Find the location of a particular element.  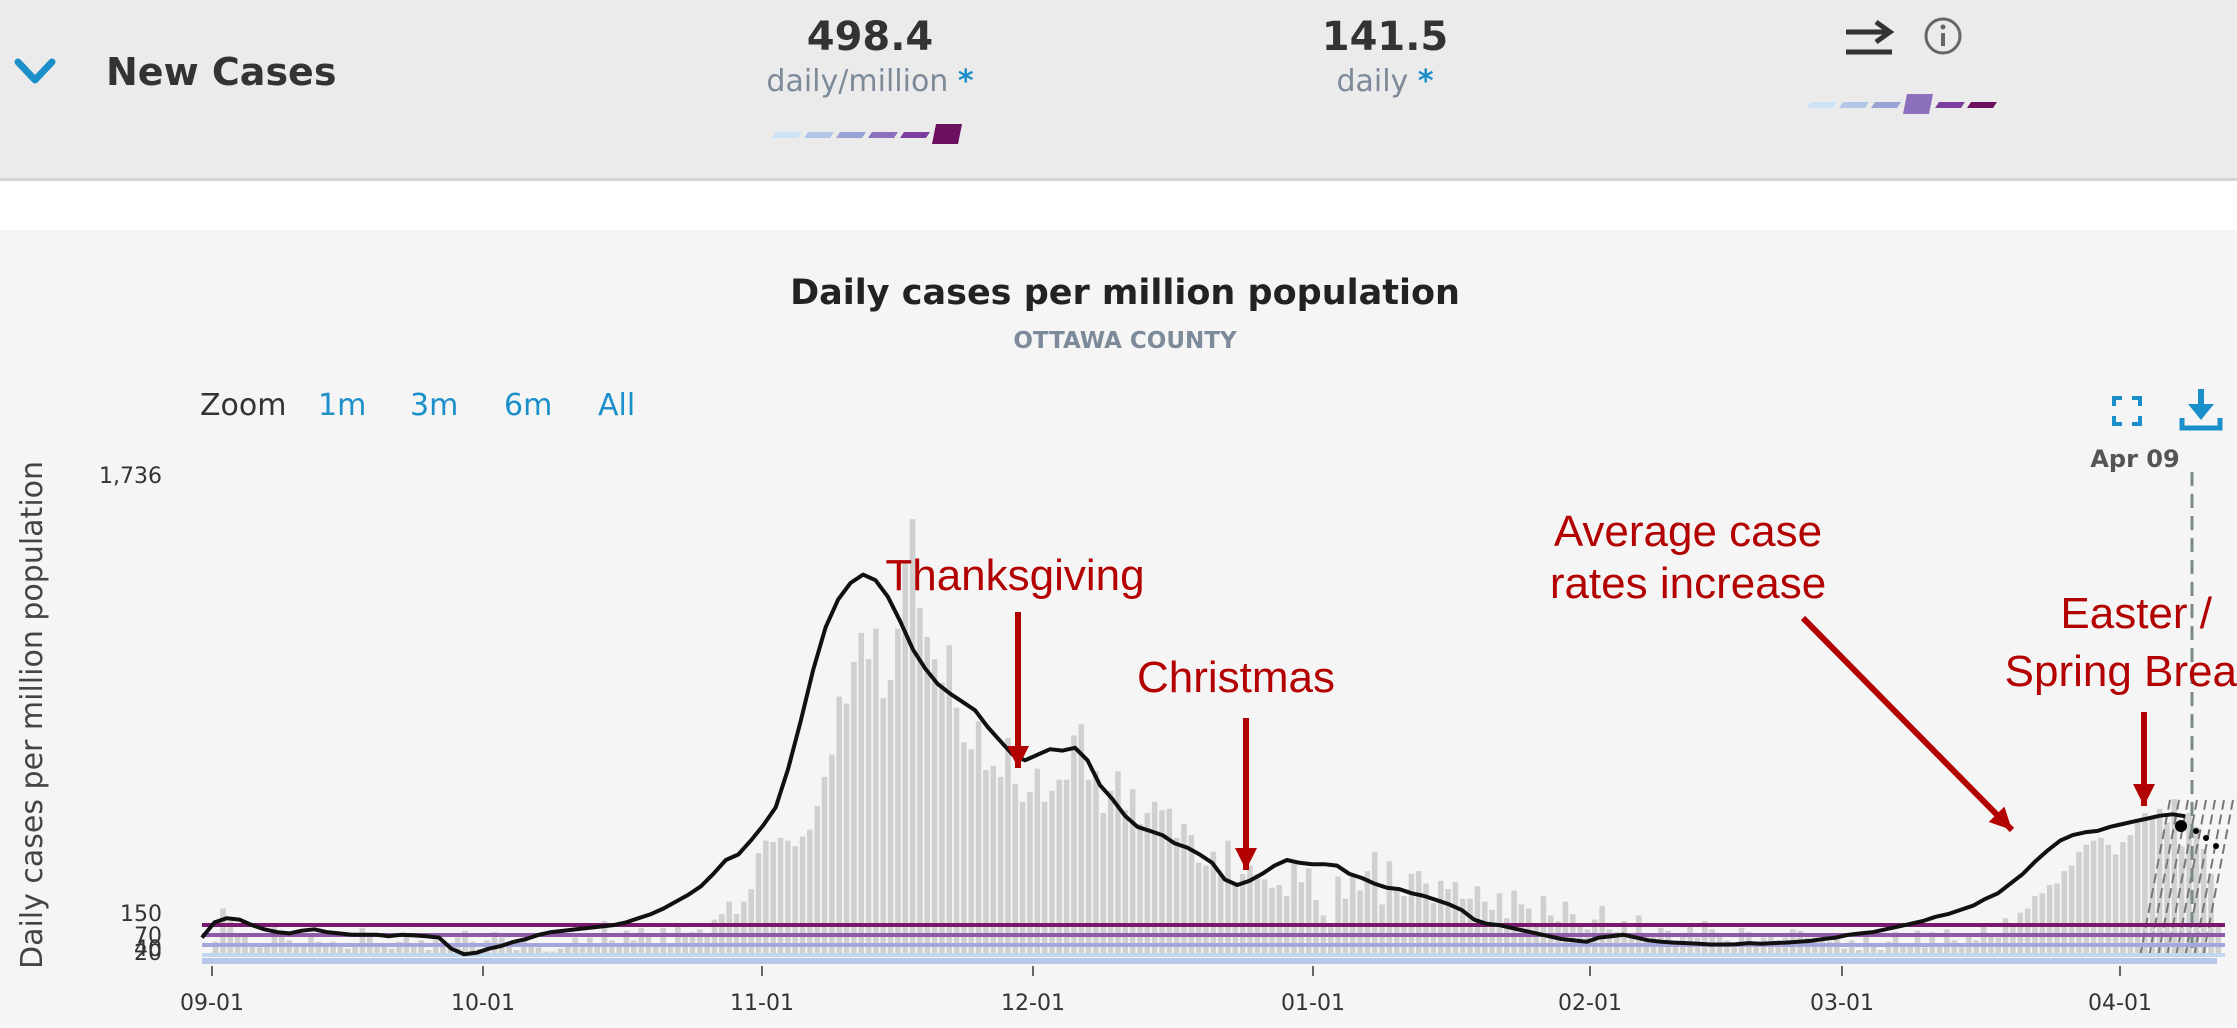

zoom-all-button: All is located at coordinates (617, 405).